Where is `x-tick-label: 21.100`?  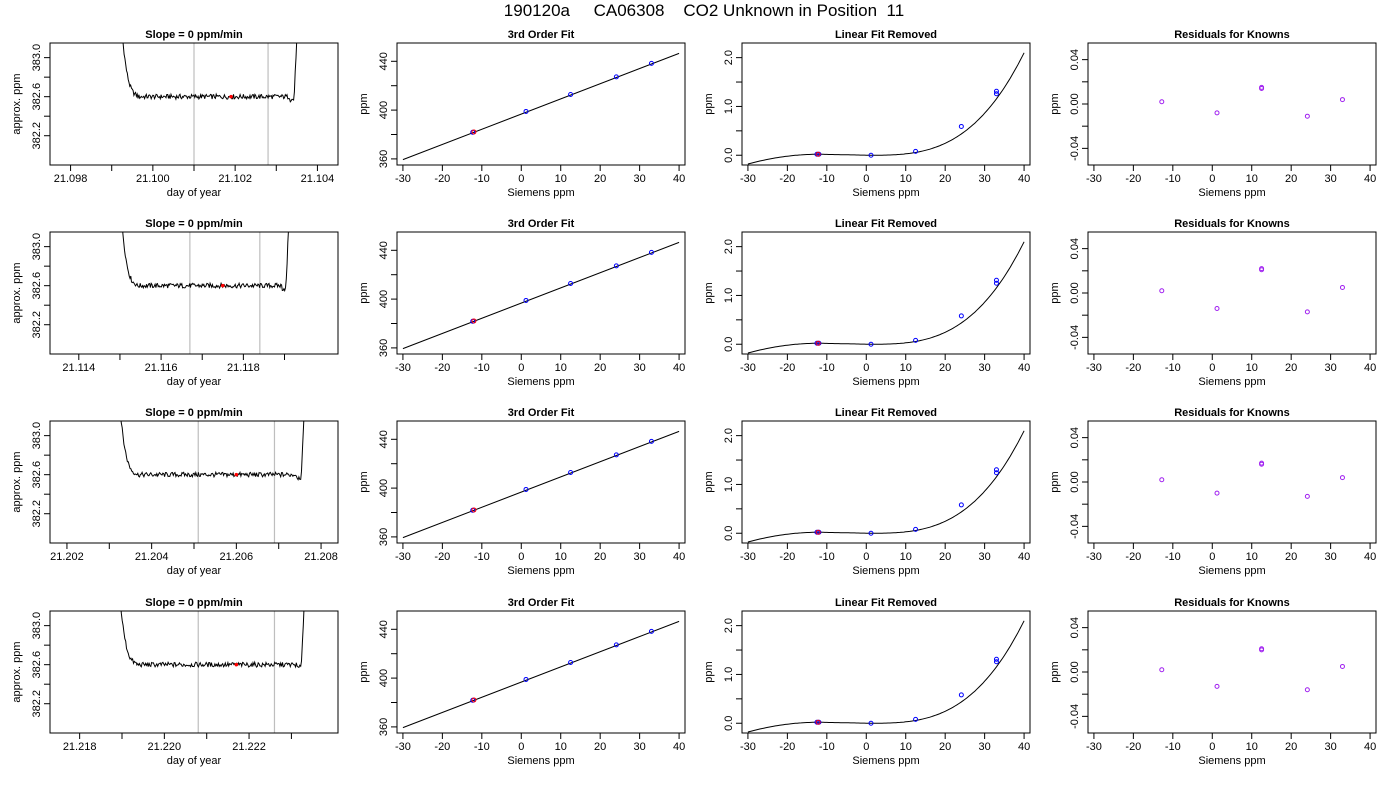 x-tick-label: 21.100 is located at coordinates (153, 179).